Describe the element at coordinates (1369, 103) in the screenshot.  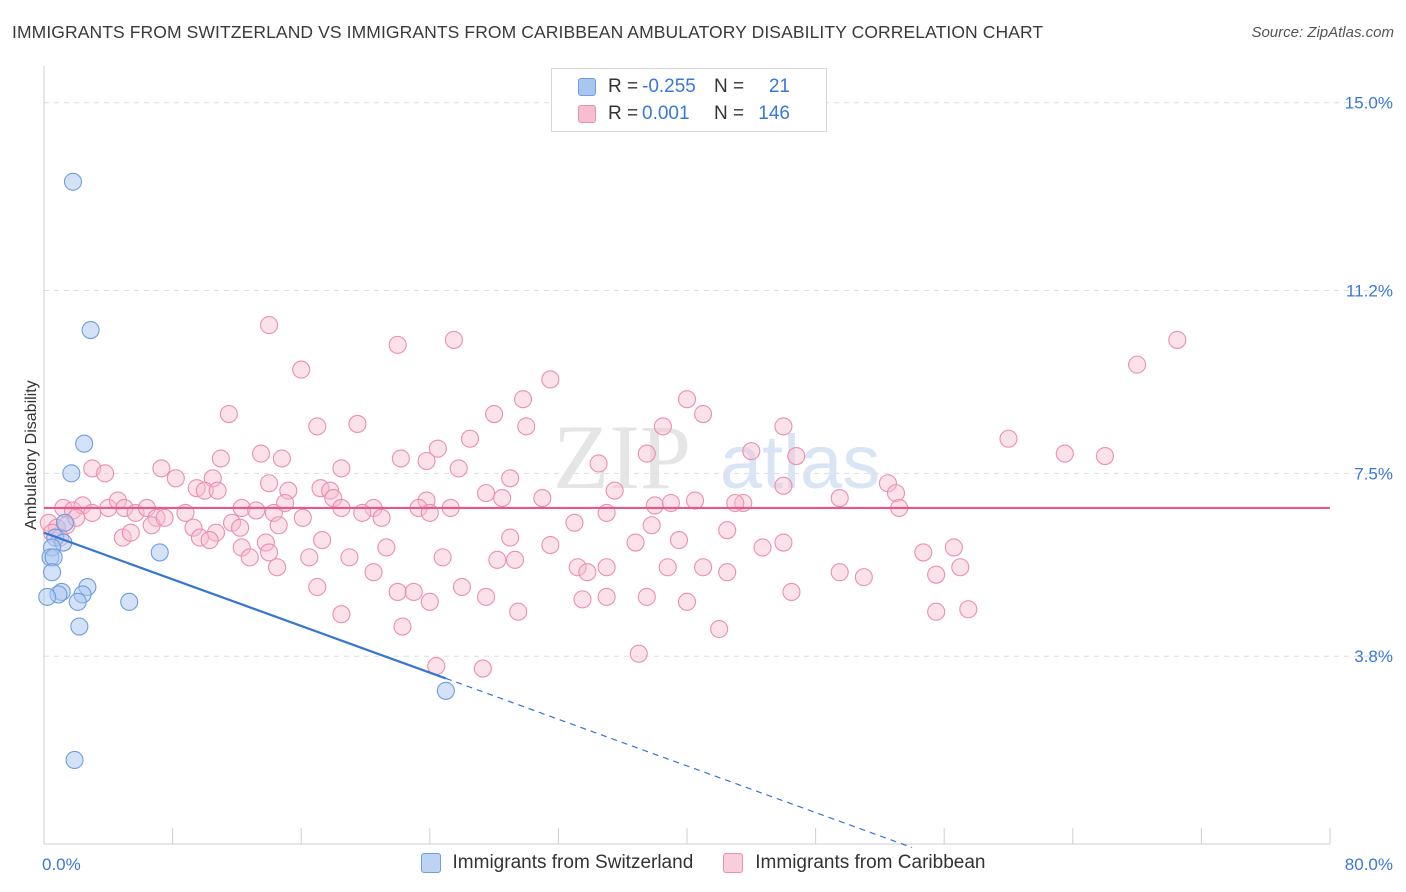
I see `y-tick-label: 15.0%` at that location.